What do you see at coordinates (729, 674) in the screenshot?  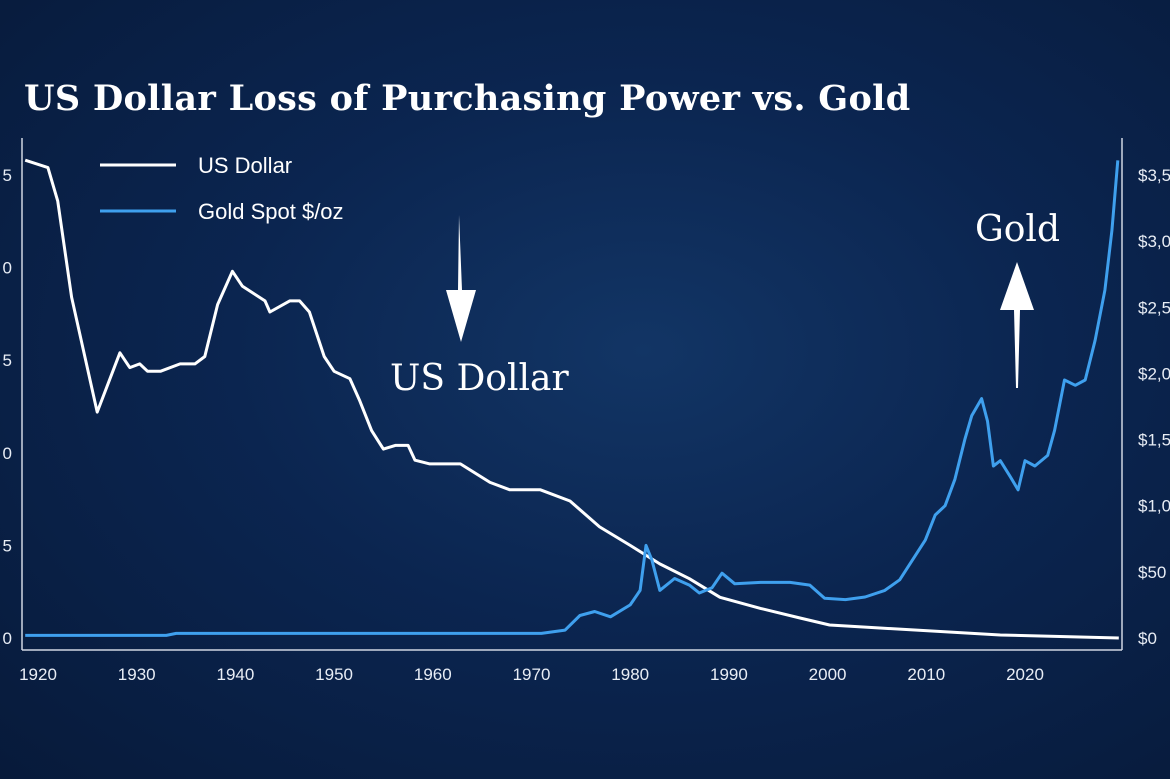 I see `x-tick-label: 1990` at bounding box center [729, 674].